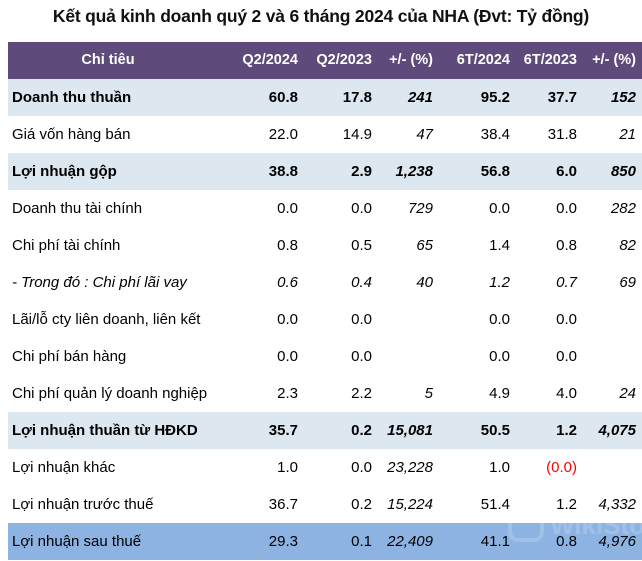  Describe the element at coordinates (414, 171) in the screenshot. I see `cell-q-change: 1,238` at that location.